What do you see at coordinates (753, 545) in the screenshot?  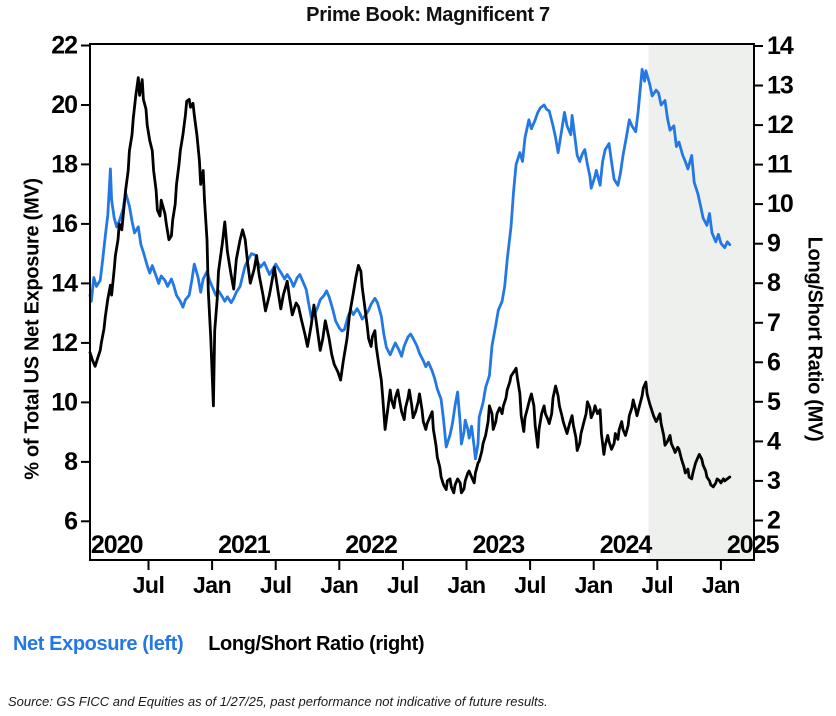 I see `svg-text: 2025` at bounding box center [753, 545].